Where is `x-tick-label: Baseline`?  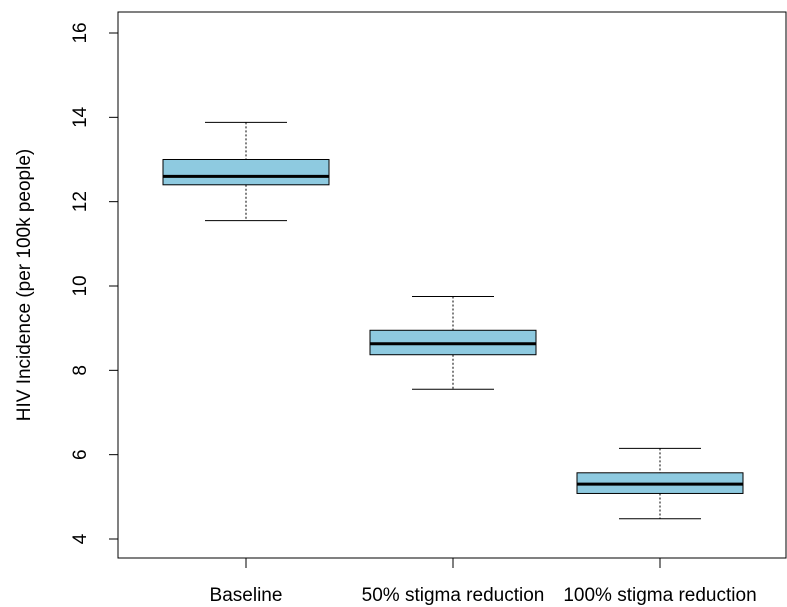
x-tick-label: Baseline is located at coordinates (246, 595).